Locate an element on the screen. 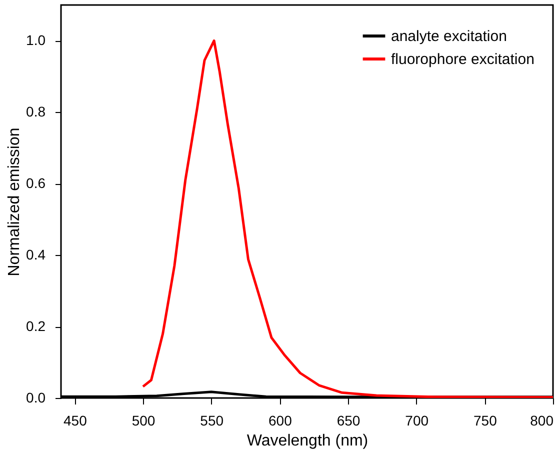  y-tick-label: 0.2 is located at coordinates (36, 326).